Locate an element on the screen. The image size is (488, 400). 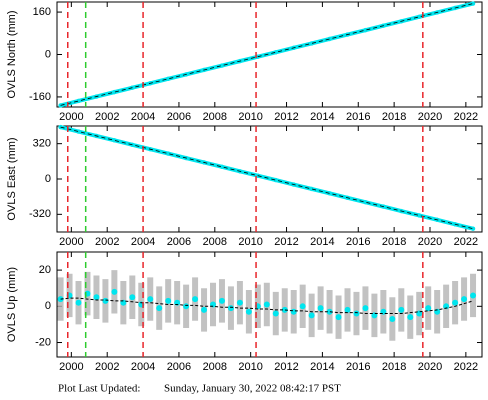
y-tick-label: -320 is located at coordinates (40, 214).